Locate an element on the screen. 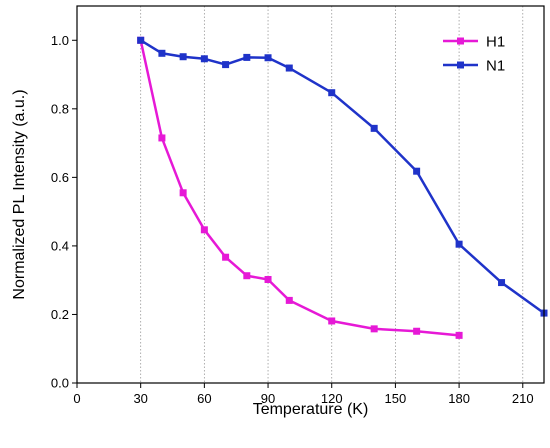 Image resolution: width=550 pixels, height=448 pixels. y-tick-label: 0.0 is located at coordinates (60, 383).